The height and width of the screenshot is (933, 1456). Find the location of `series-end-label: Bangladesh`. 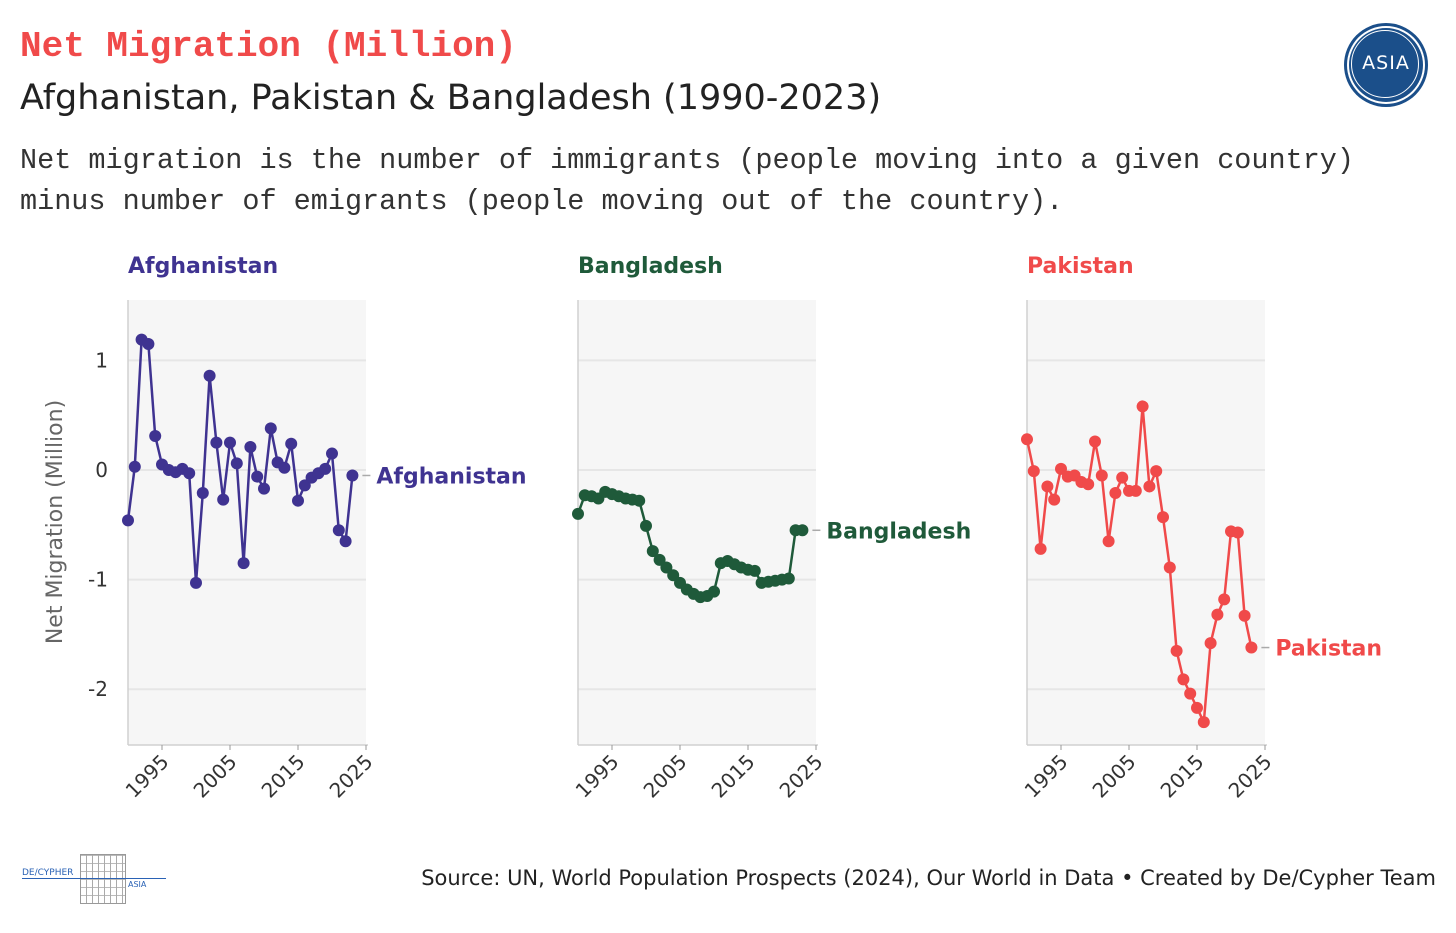

series-end-label: Bangladesh is located at coordinates (898, 531).